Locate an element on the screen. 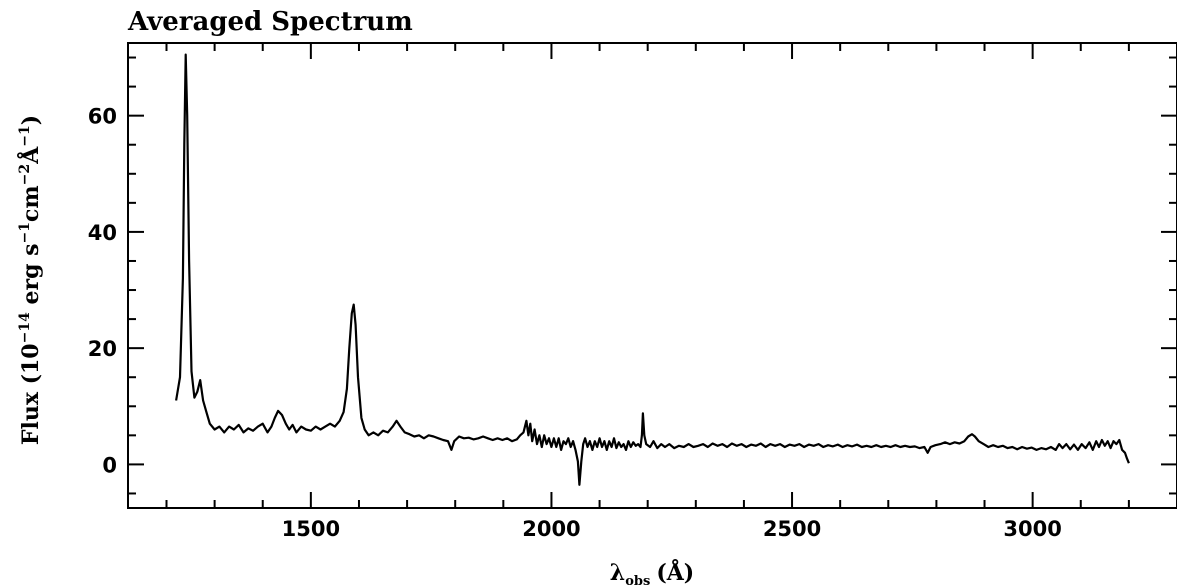 The height and width of the screenshot is (587, 1177). y-tick-label: 20 is located at coordinates (102, 349).